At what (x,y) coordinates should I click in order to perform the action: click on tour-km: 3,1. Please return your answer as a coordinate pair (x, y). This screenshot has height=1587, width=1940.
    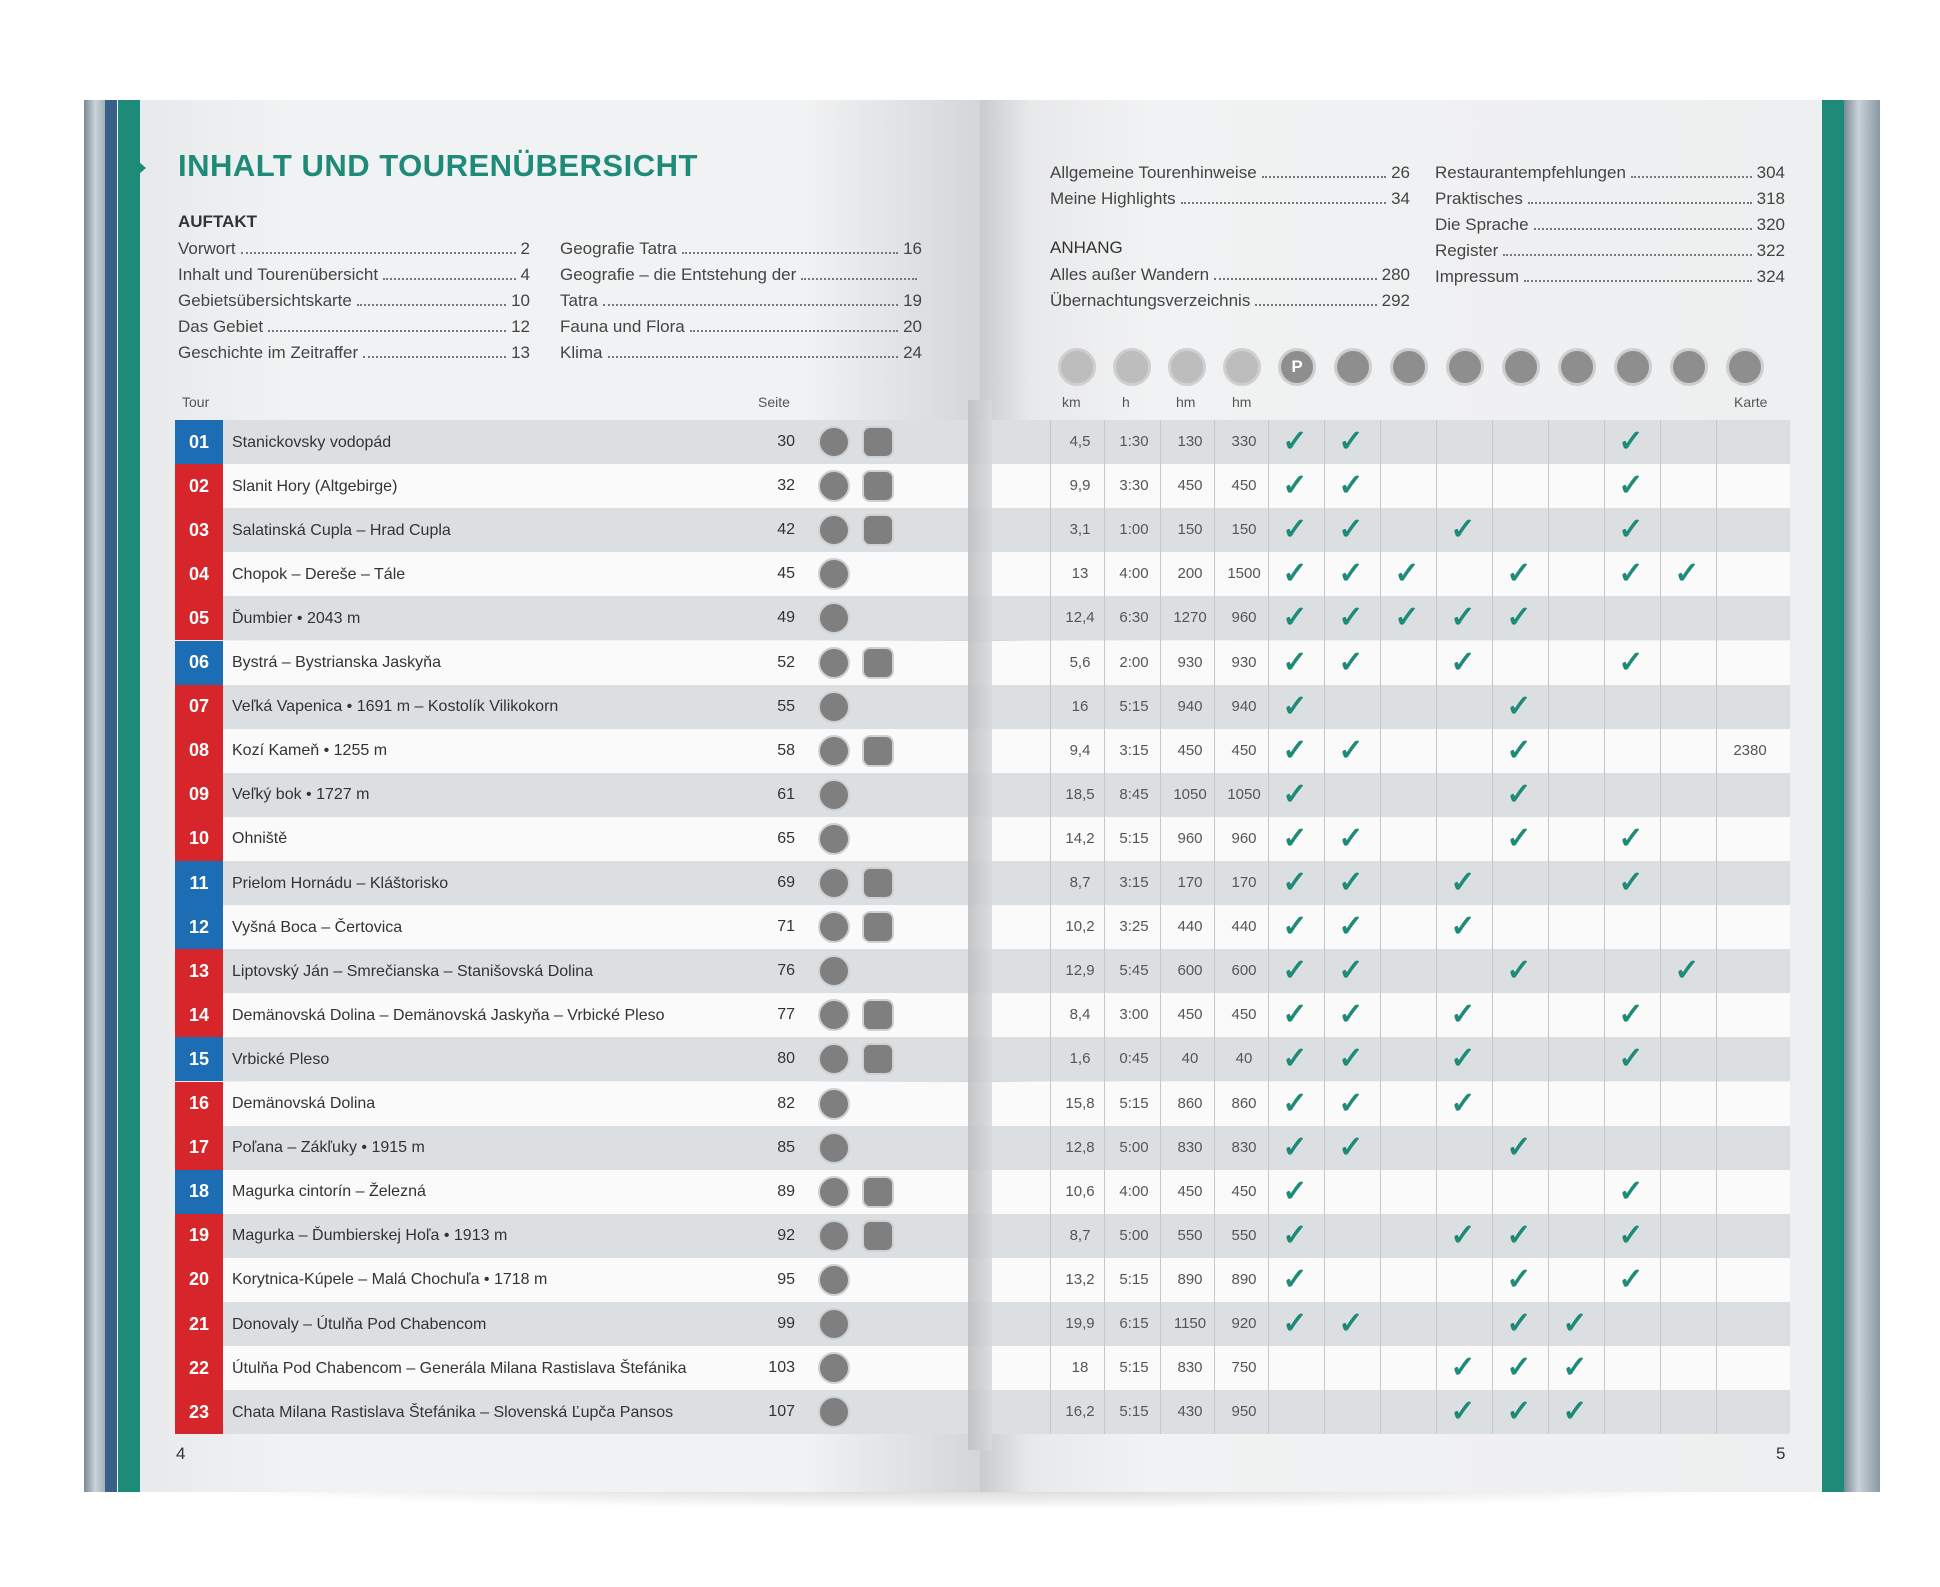
    Looking at the image, I should click on (1080, 530).